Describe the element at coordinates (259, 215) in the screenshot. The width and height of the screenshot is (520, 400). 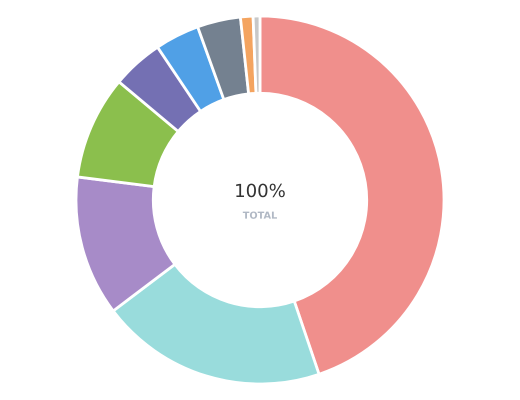
I see `text: TOTAL` at that location.